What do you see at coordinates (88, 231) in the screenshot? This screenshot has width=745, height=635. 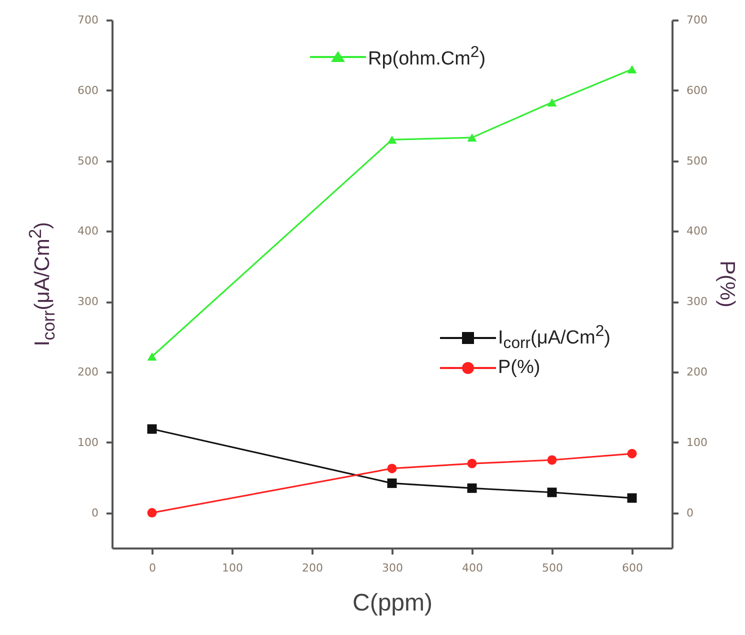 I see `y-tick-label: 400` at bounding box center [88, 231].